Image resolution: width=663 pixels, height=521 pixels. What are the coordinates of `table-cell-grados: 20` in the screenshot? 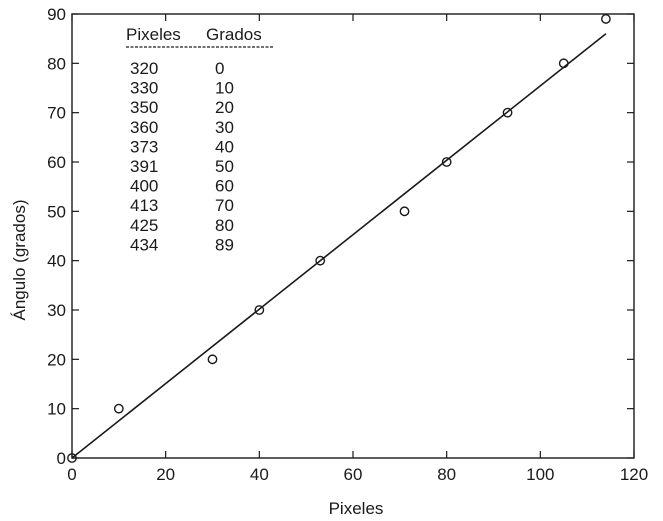 It's located at (224, 107).